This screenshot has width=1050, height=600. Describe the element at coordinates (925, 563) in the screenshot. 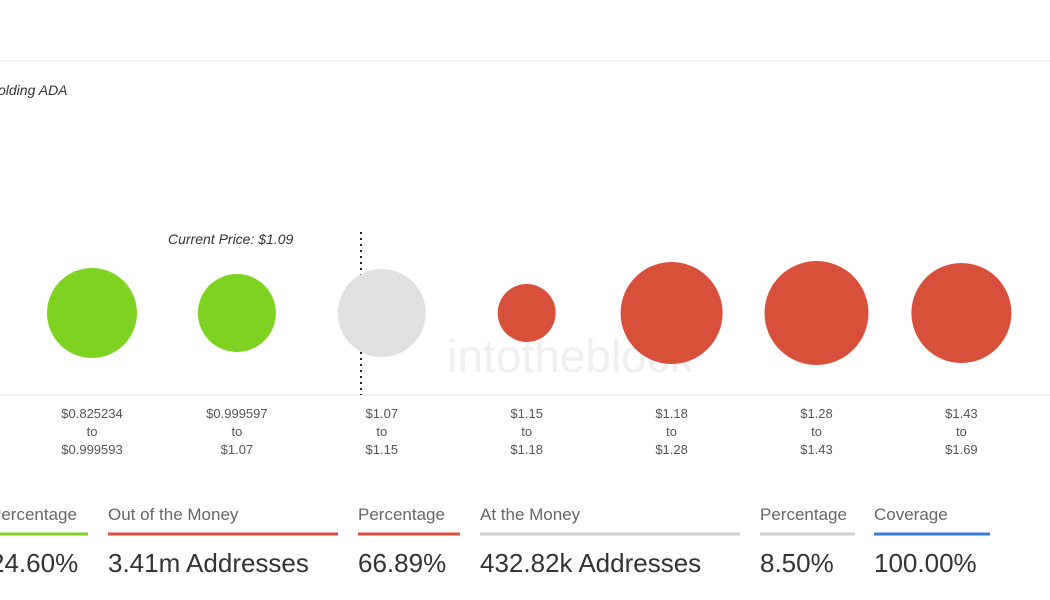

I see `stat-value: 100.00%` at that location.